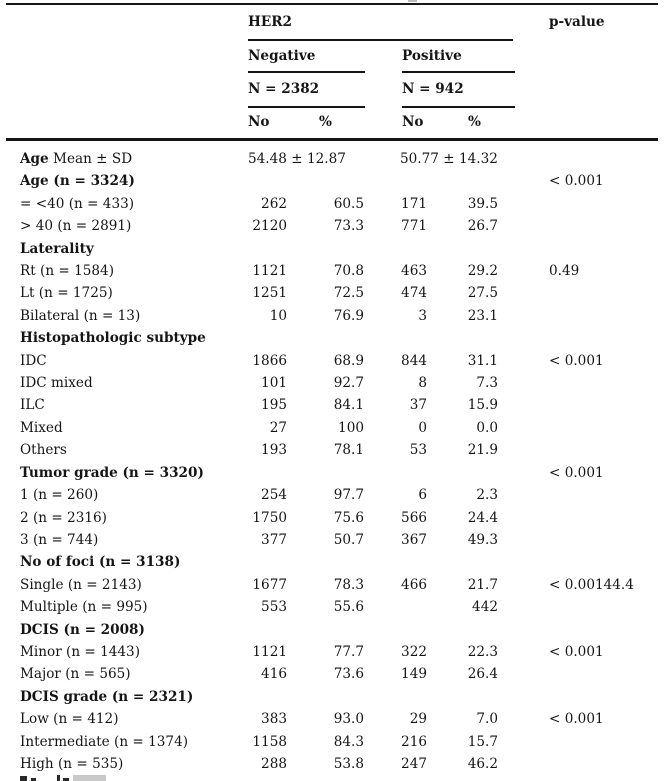 This screenshot has height=781, width=664. What do you see at coordinates (332, 674) in the screenshot?
I see `table-row: Major (n = 565) 416 73.6 149 26.4` at bounding box center [332, 674].